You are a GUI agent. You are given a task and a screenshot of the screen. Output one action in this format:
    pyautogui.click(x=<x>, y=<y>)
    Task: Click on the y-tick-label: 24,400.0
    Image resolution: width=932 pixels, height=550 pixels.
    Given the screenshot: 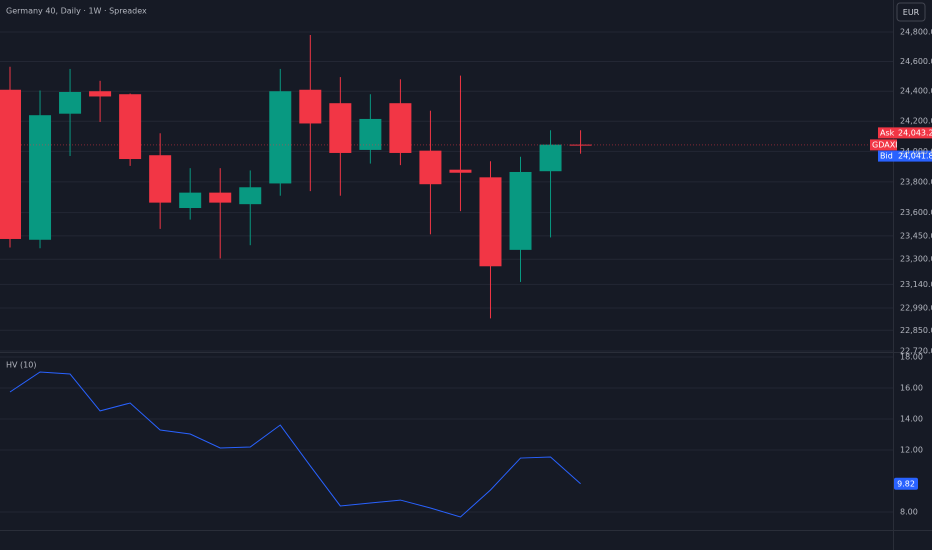 What is the action you would take?
    pyautogui.click(x=916, y=91)
    